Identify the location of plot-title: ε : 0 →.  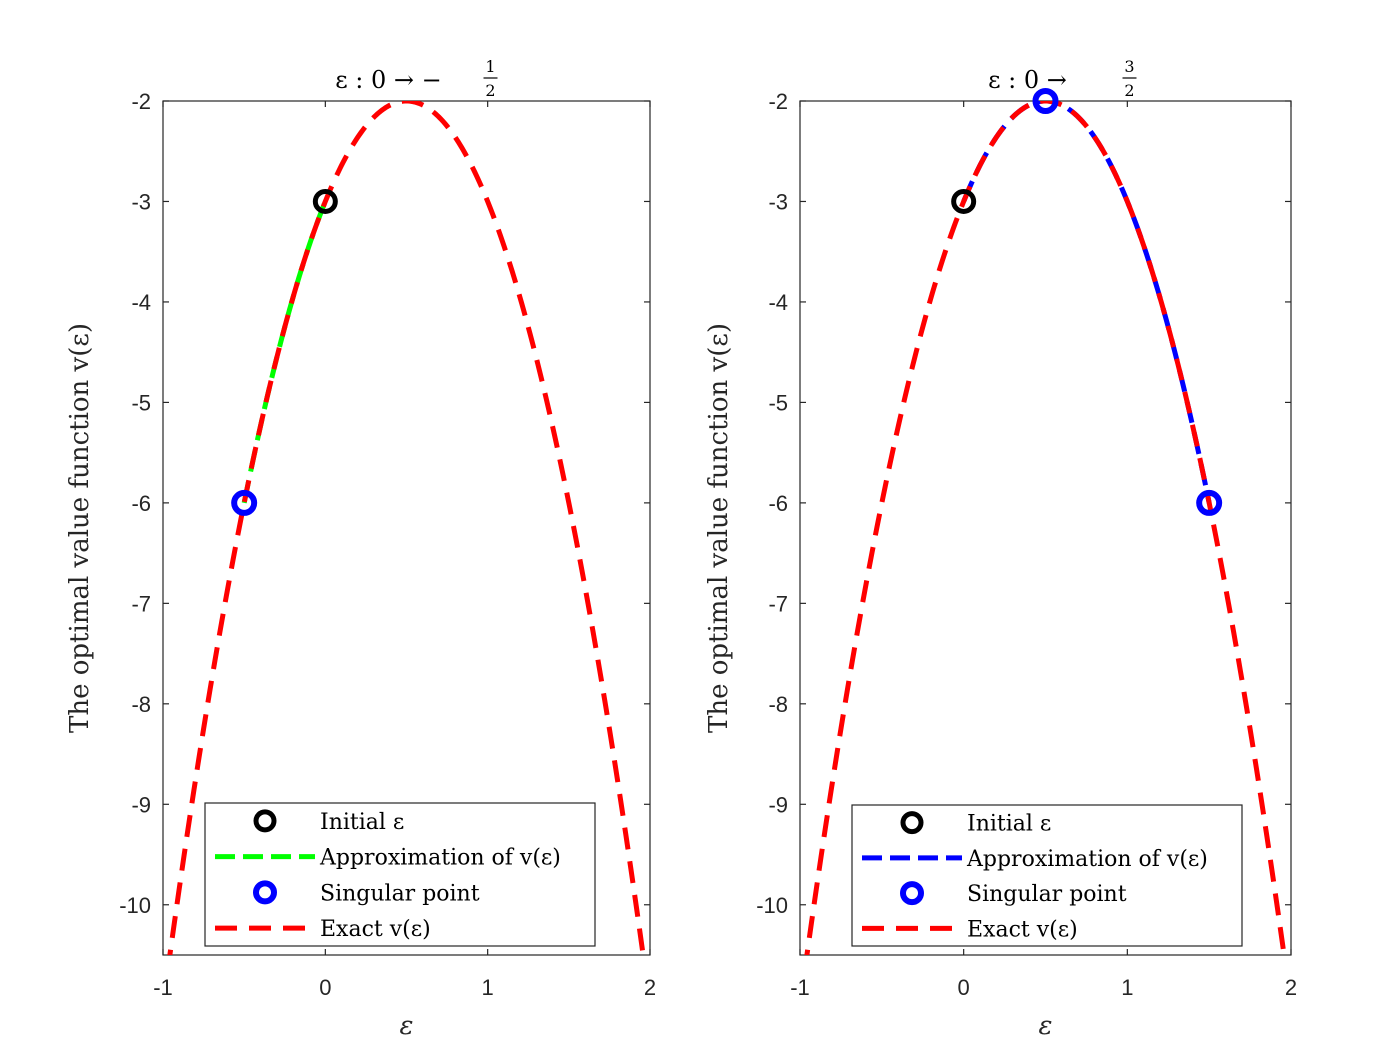
(1027, 80).